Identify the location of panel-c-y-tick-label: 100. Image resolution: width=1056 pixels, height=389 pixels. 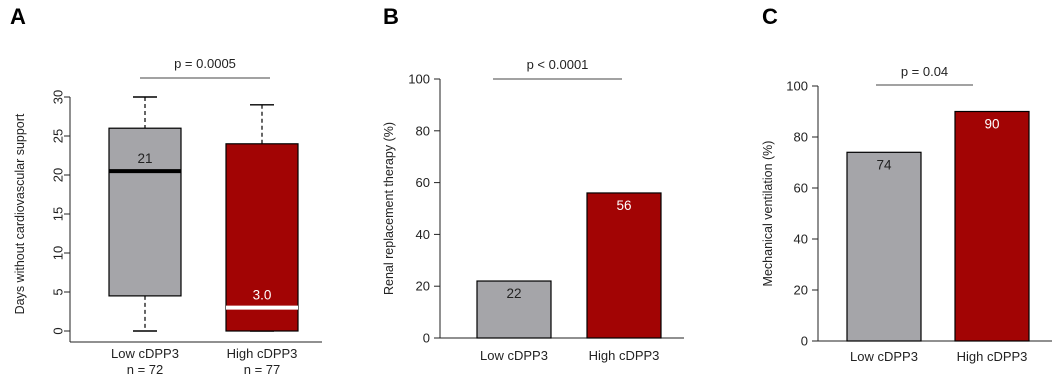
(797, 86).